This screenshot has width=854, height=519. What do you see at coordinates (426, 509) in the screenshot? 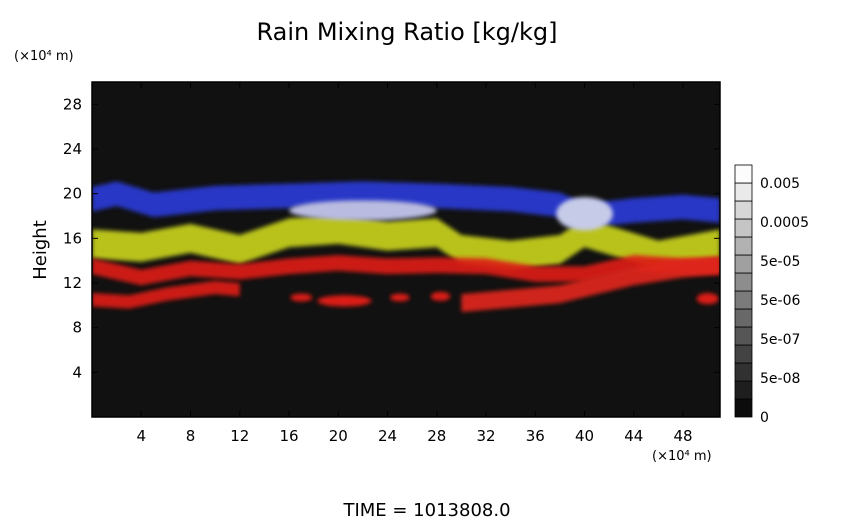
I see `time-footer: TIME = 1013808.0` at bounding box center [426, 509].